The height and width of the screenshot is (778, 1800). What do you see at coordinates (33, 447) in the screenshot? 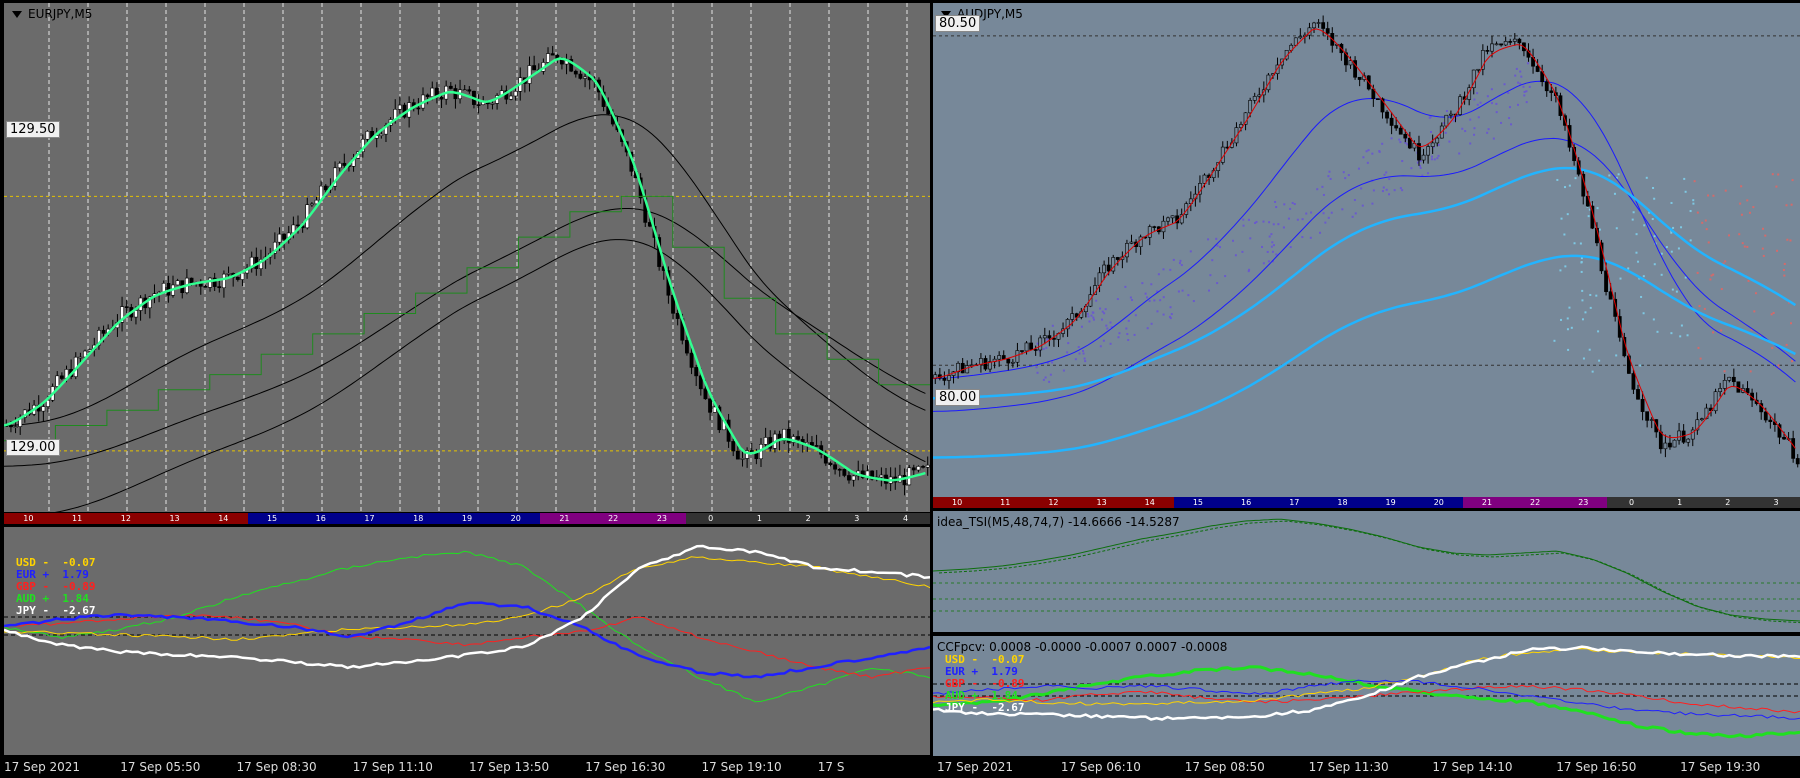
I see `price-label-129-00: 129.00` at bounding box center [33, 447].